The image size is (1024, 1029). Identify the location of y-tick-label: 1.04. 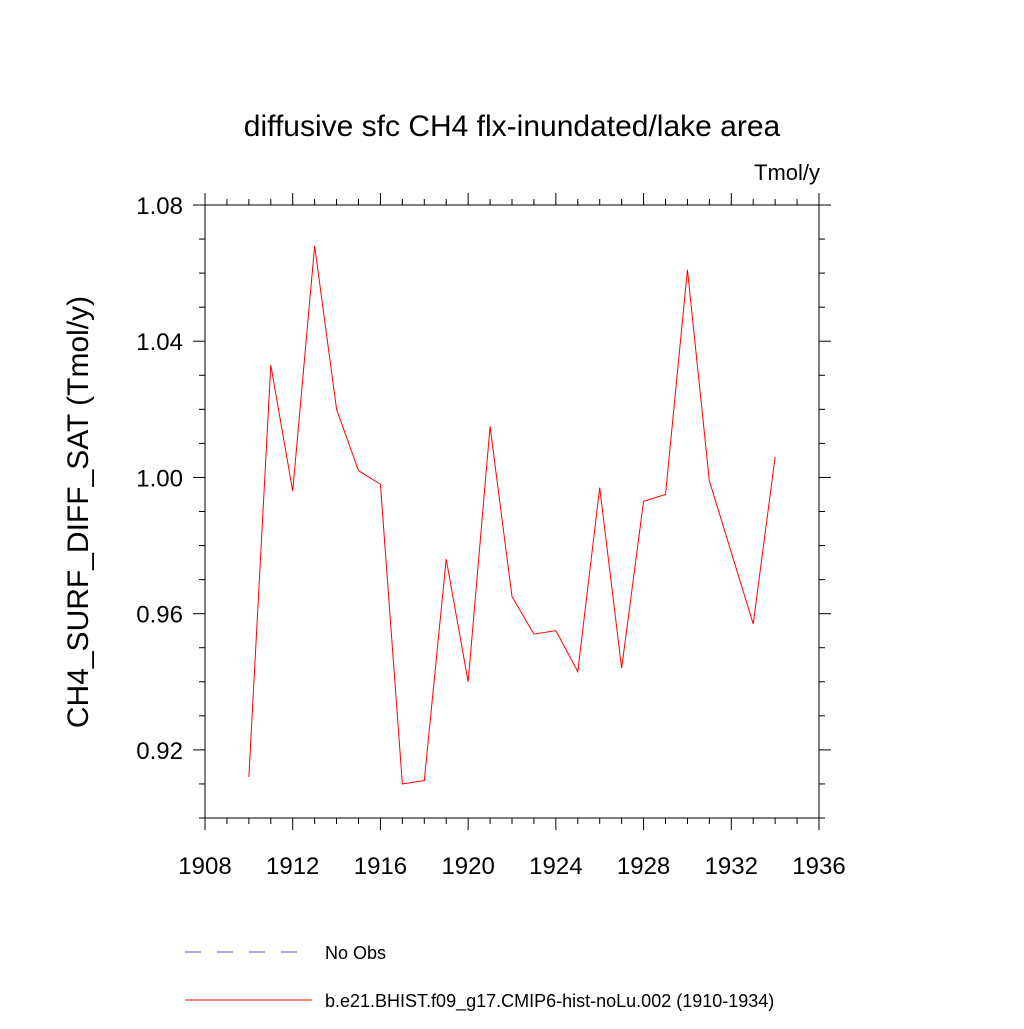
(159, 342).